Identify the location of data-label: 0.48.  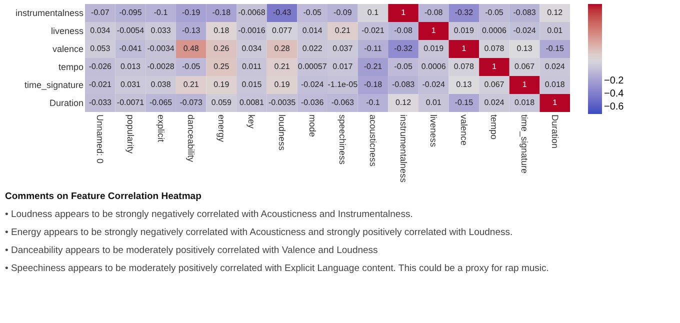
(191, 48).